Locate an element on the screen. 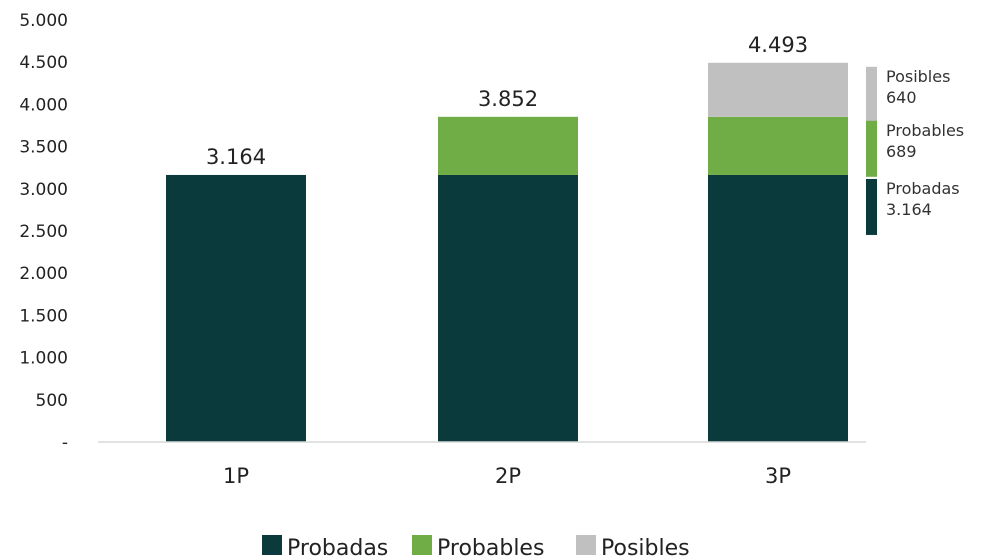  y-tick-label: 4.500 is located at coordinates (43, 63).